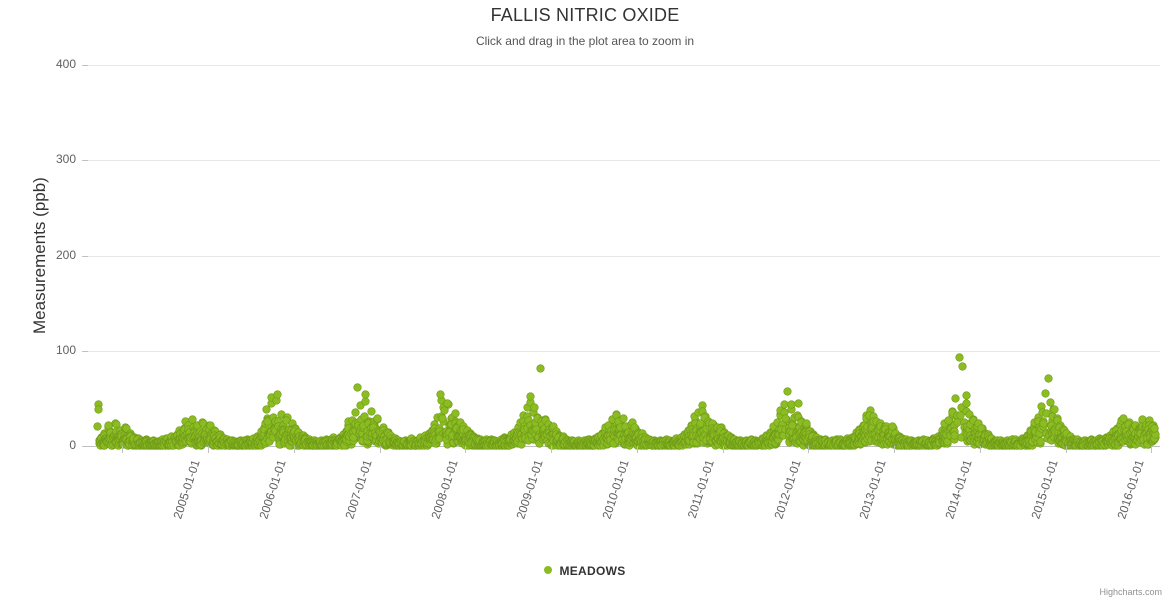  I want to click on chart-legend: MEADOWS, so click(585, 570).